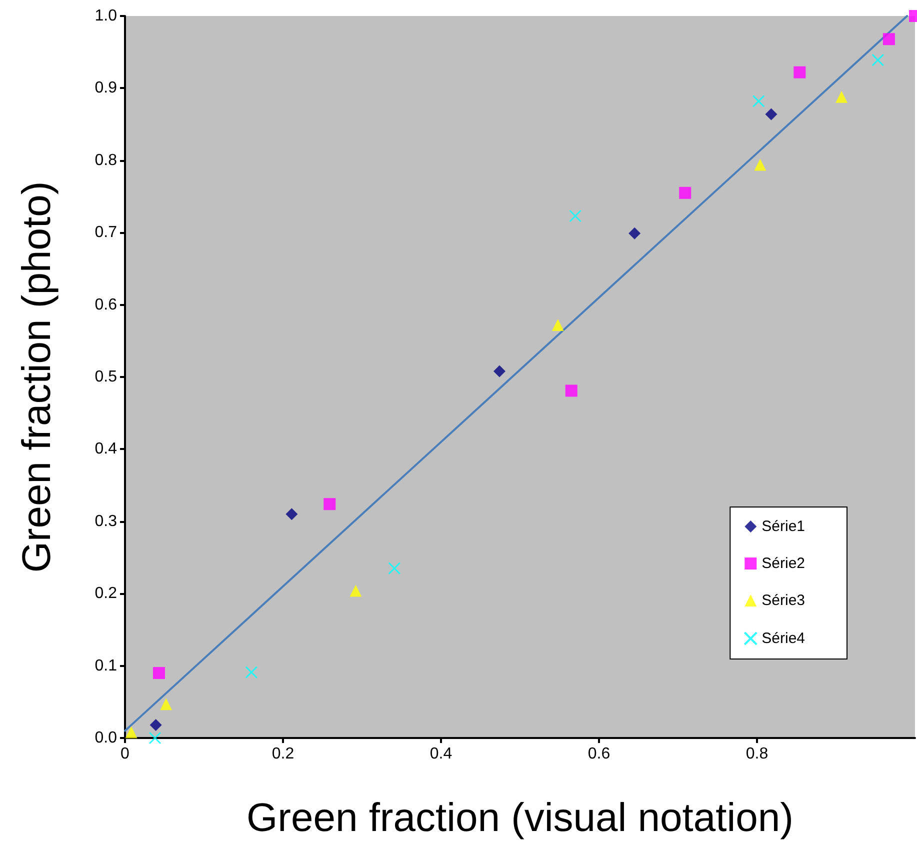  Describe the element at coordinates (106, 449) in the screenshot. I see `y-tick-label: 0.4` at that location.